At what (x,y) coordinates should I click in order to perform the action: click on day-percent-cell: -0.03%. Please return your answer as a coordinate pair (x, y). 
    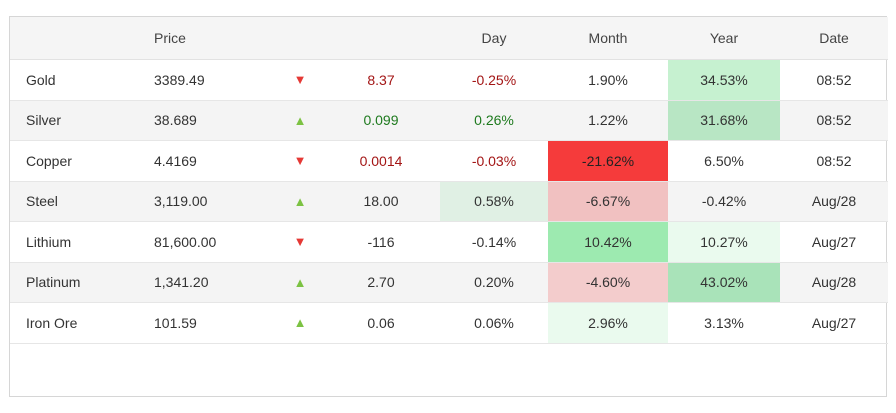
    Looking at the image, I should click on (494, 161).